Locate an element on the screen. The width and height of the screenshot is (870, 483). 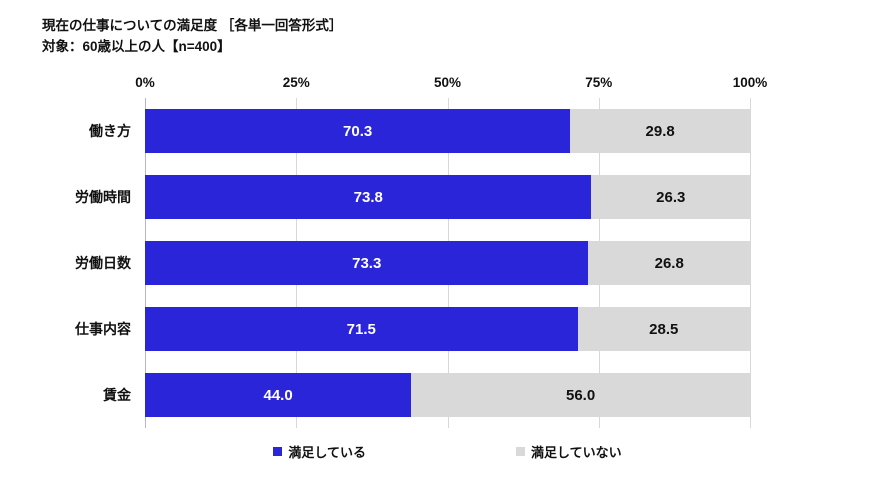
category-label: 仕事内容 is located at coordinates (103, 329).